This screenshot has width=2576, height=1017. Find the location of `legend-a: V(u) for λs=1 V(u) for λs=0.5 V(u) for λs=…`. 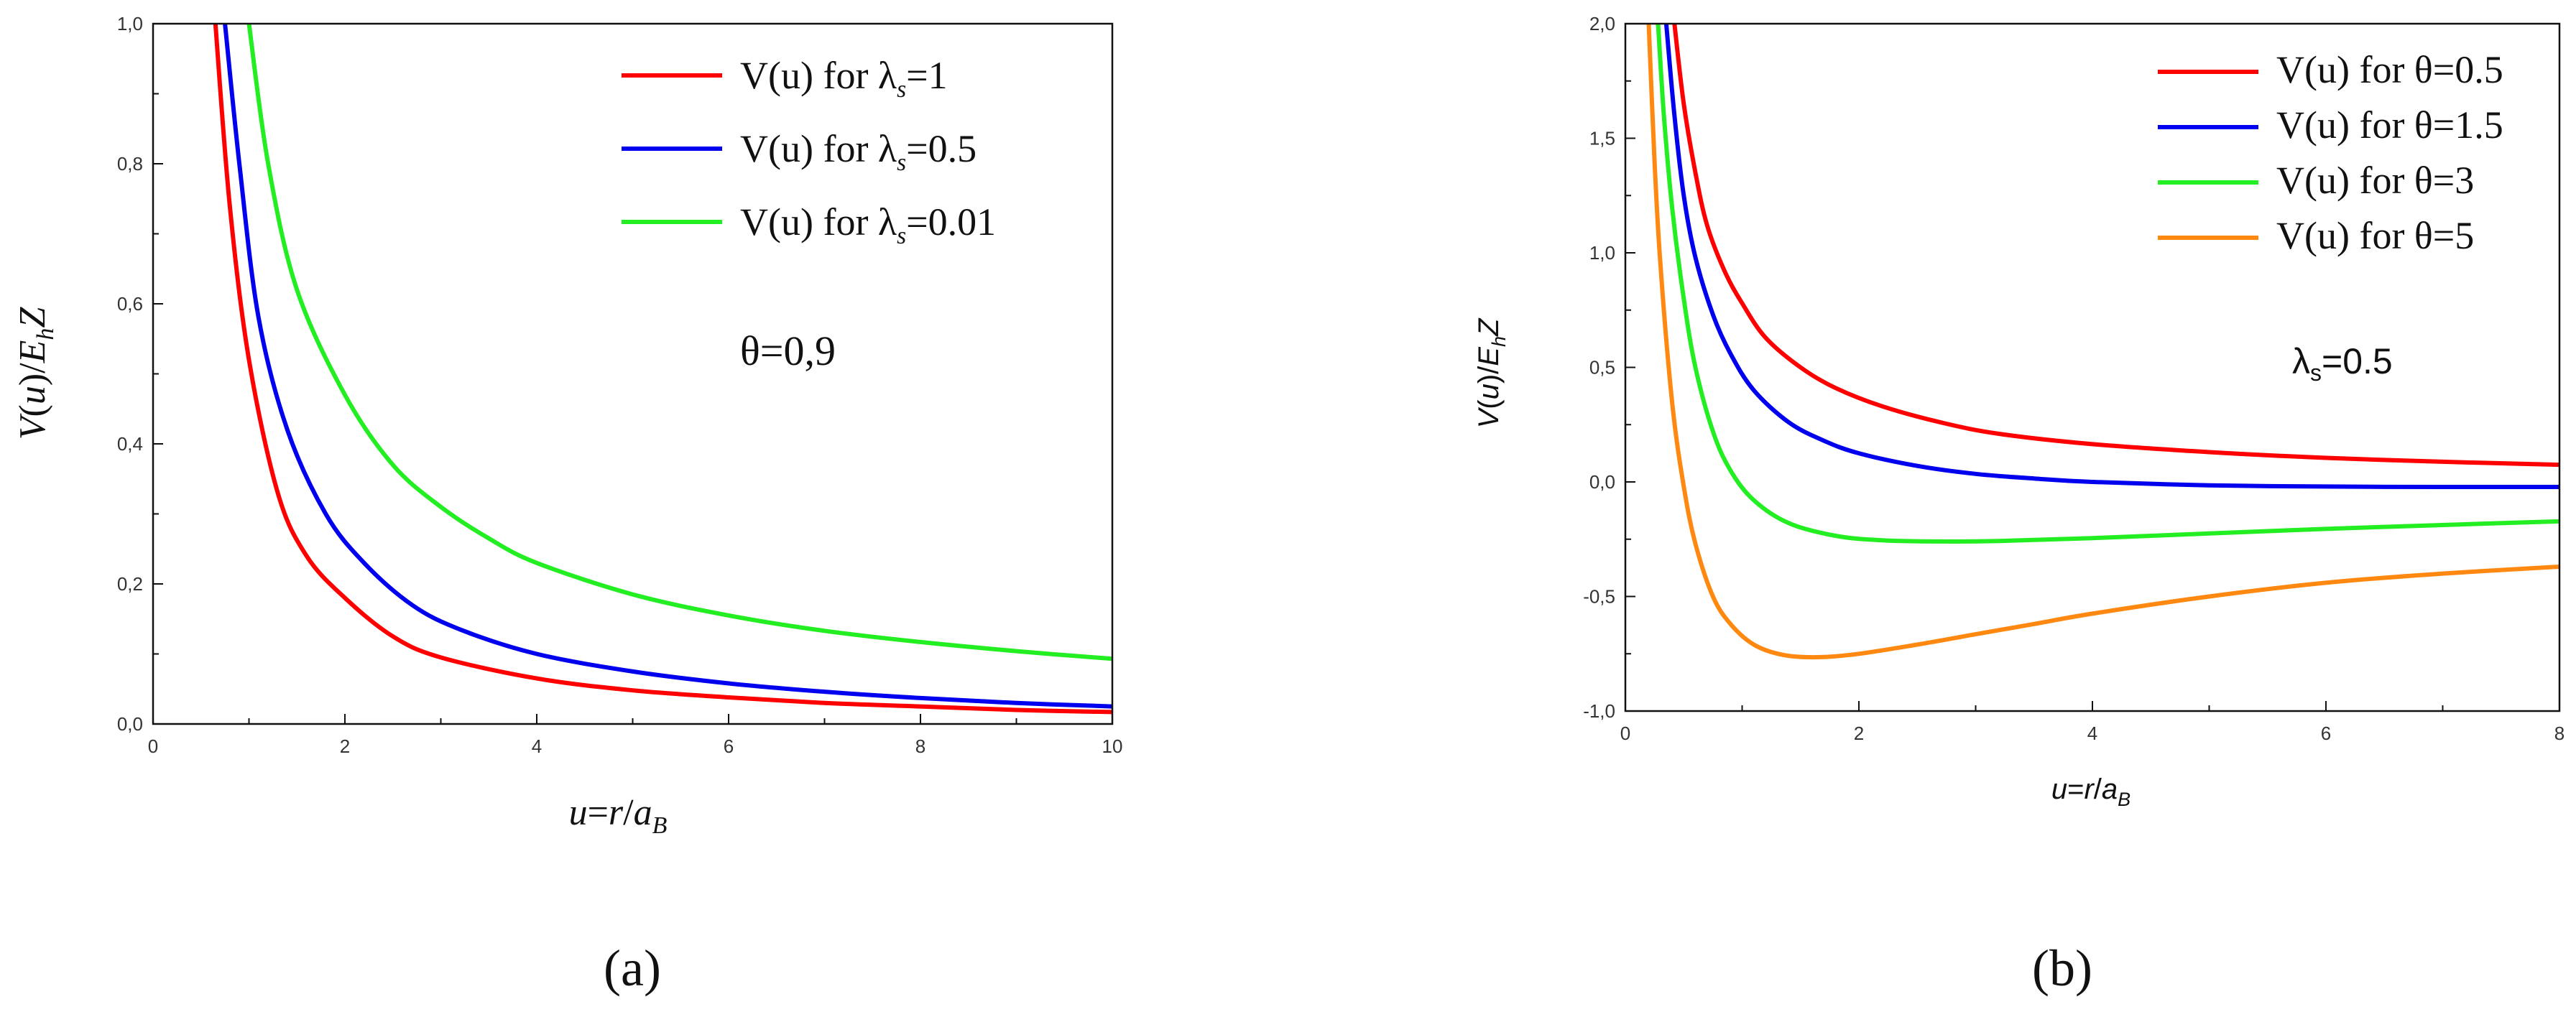

legend-a: V(u) for λs=1 V(u) for λs=0.5 V(u) for λs=… is located at coordinates (809, 151).